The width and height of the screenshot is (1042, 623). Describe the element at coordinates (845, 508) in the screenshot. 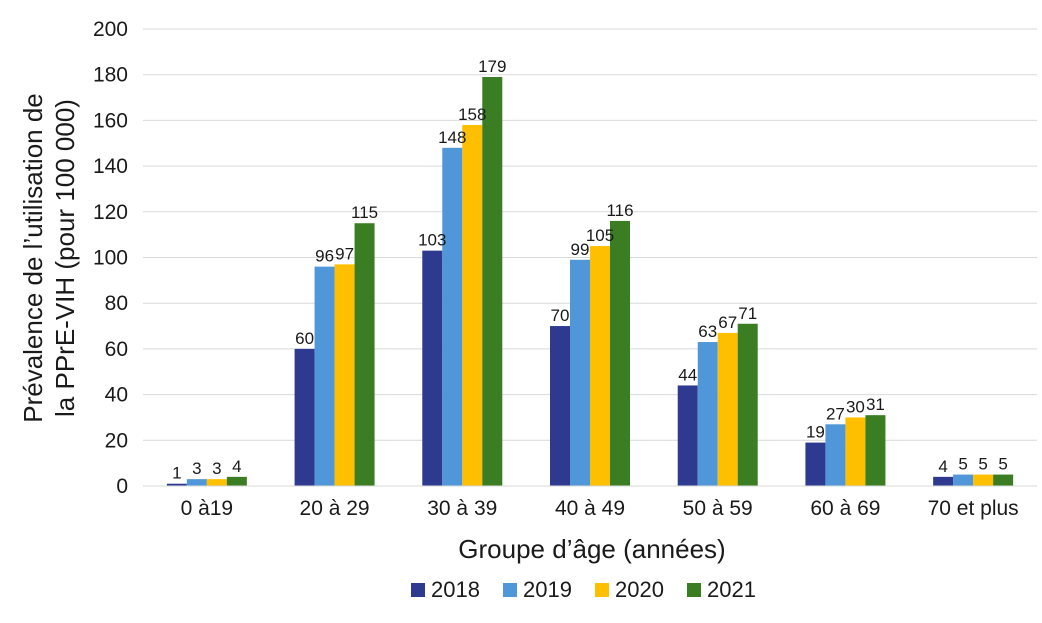

I see `x-category-label: 60 à 69` at that location.